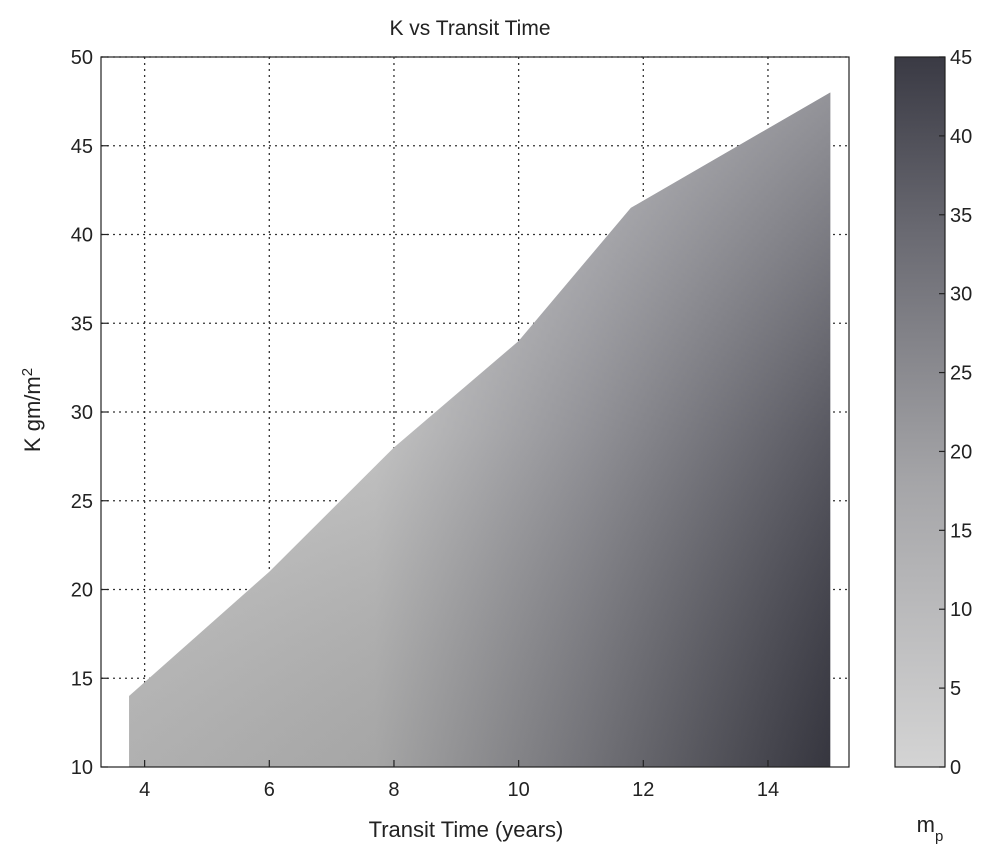 The height and width of the screenshot is (860, 993). I want to click on colorbar-label-subscript: p, so click(939, 836).